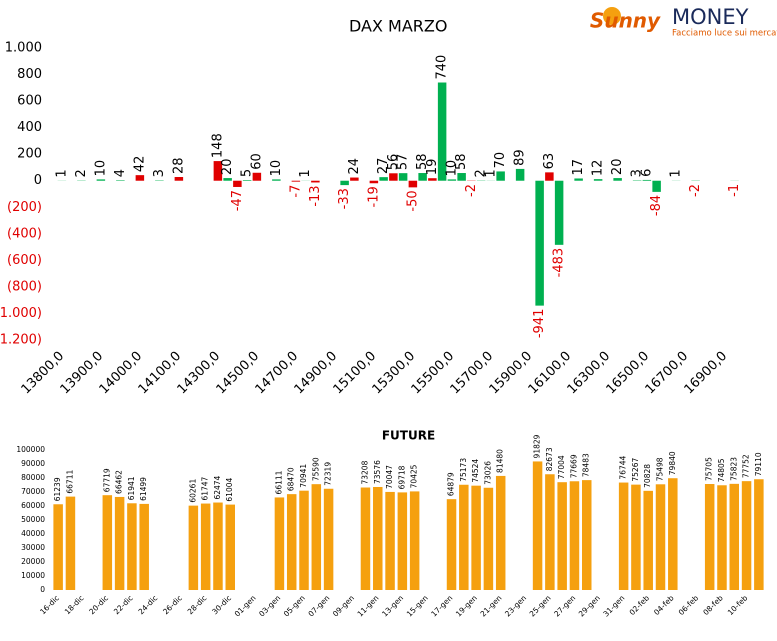  What do you see at coordinates (398, 26) in the screenshot?
I see `chart-title: DAX MARZO` at bounding box center [398, 26].